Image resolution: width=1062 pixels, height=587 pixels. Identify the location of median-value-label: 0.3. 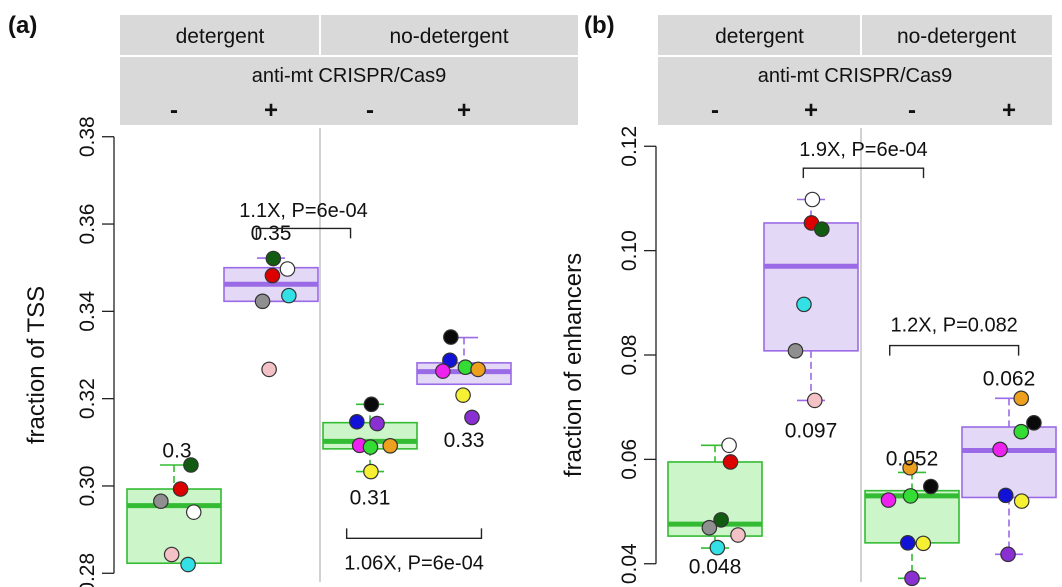
(176, 451).